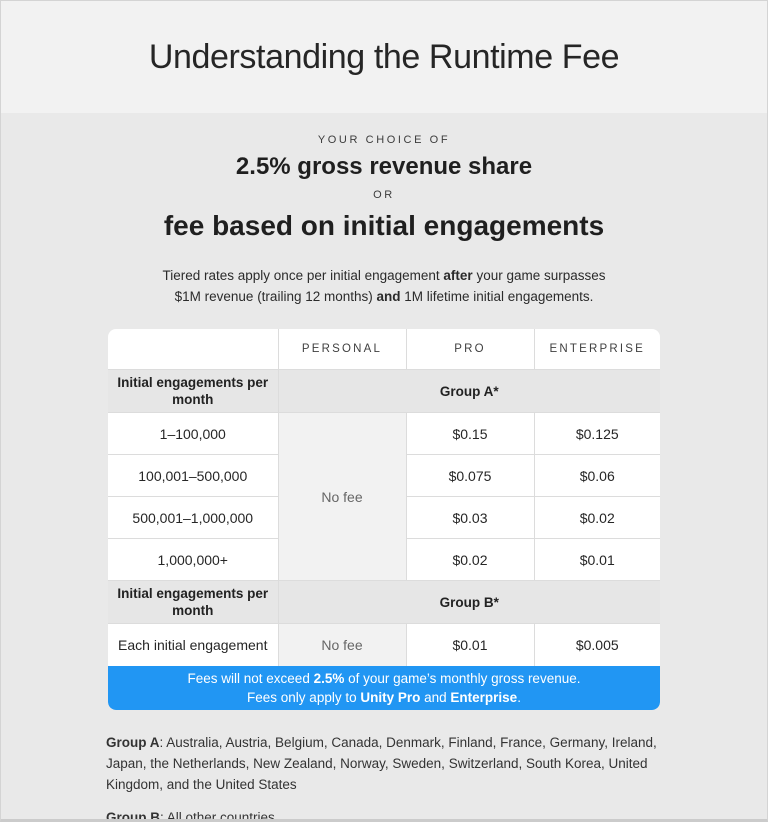 This screenshot has width=768, height=822. Describe the element at coordinates (342, 496) in the screenshot. I see `group-a-personal-no-fee-cell: No fee` at that location.